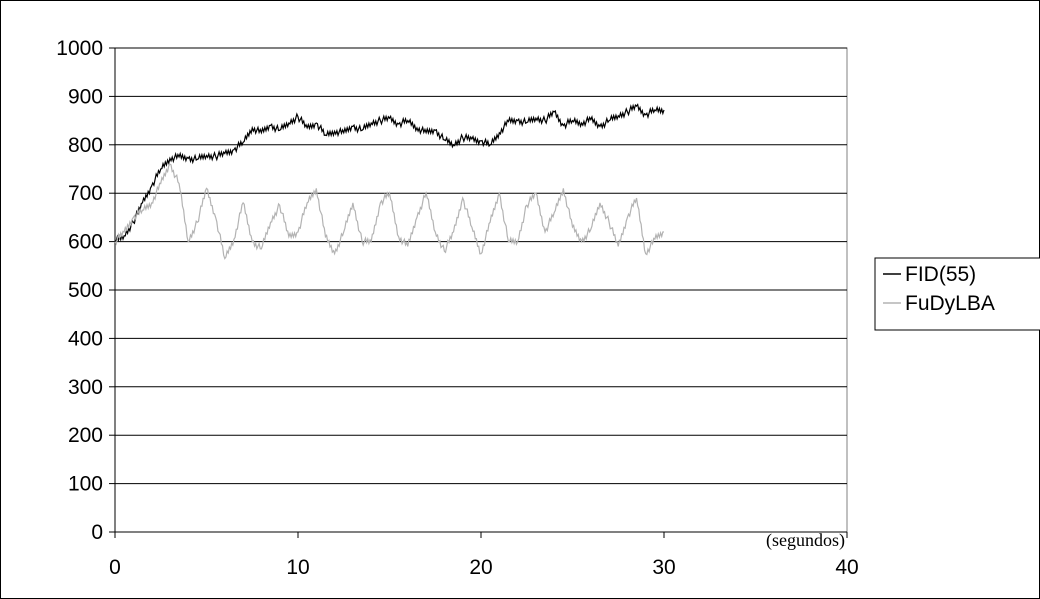  I want to click on y-tick-label: 900, so click(85, 96).